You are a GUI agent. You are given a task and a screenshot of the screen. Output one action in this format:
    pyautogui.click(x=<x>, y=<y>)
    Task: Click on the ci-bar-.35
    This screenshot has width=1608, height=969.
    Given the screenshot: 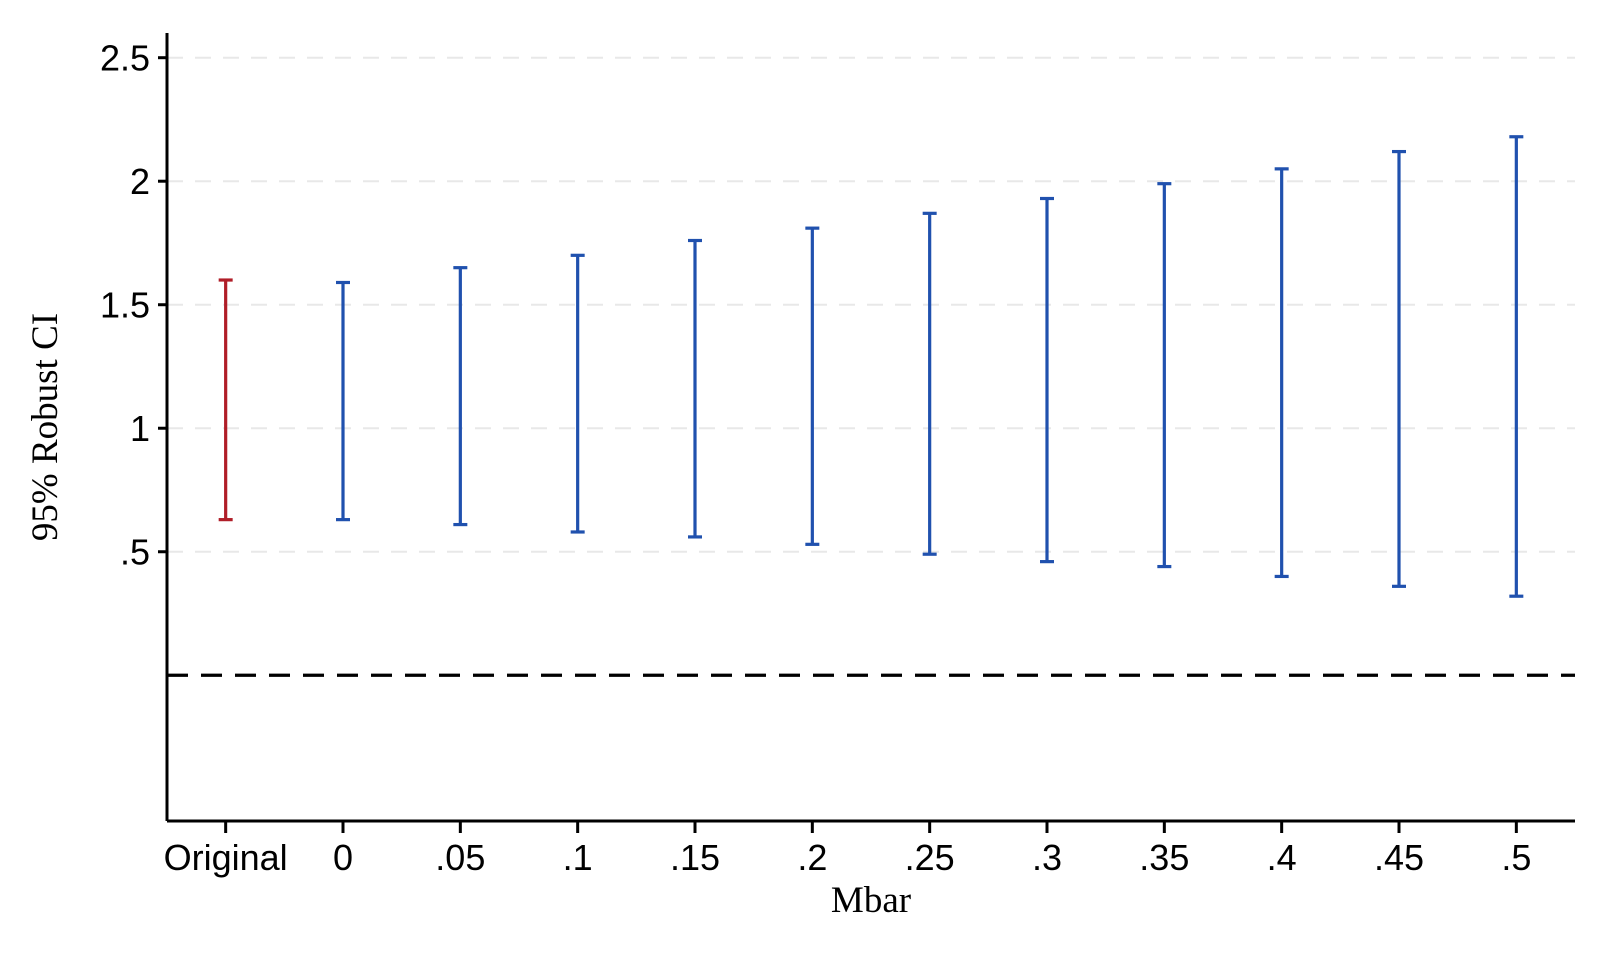 What is the action you would take?
    pyautogui.click(x=1164, y=375)
    